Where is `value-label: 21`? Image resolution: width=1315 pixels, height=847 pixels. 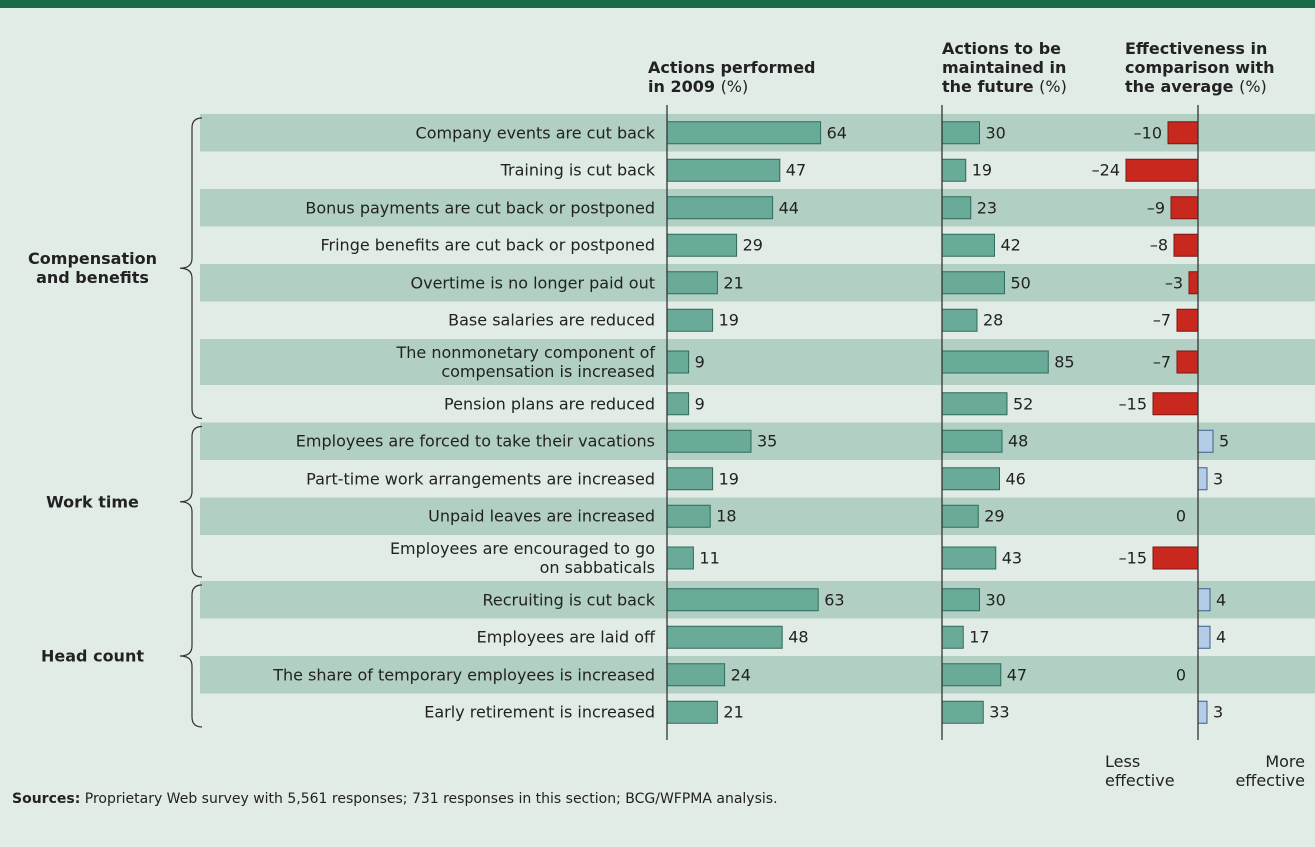 value-label: 21 is located at coordinates (733, 712).